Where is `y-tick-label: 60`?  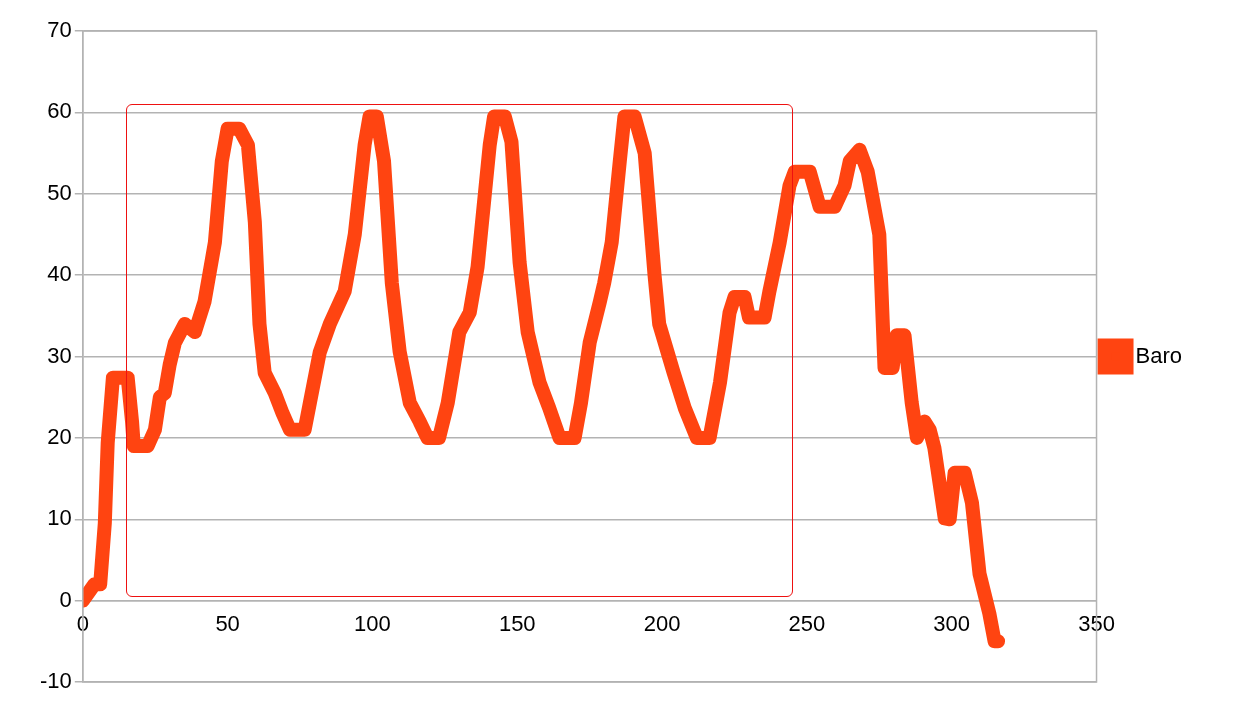 y-tick-label: 60 is located at coordinates (59, 111).